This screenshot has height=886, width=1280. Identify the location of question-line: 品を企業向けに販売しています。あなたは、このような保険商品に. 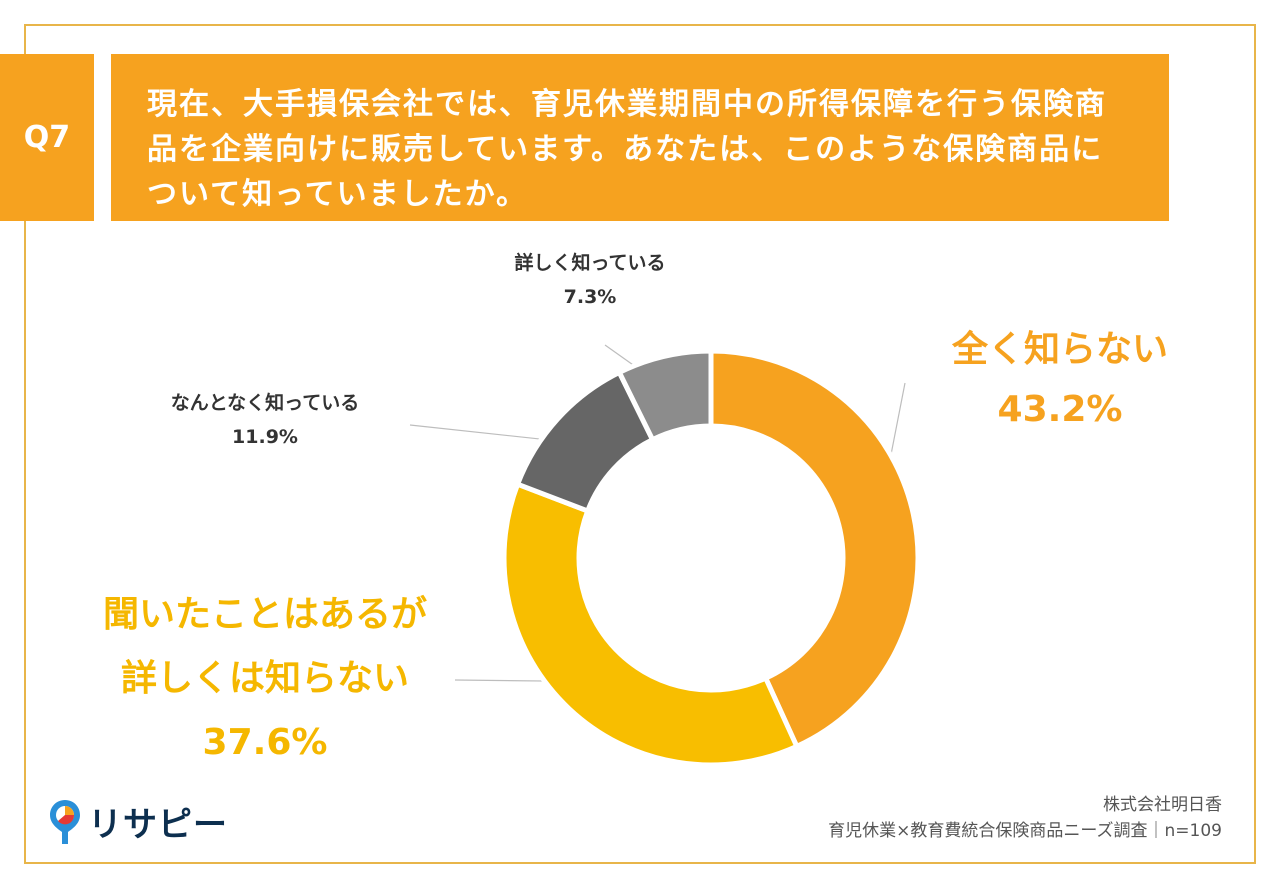
(625, 149).